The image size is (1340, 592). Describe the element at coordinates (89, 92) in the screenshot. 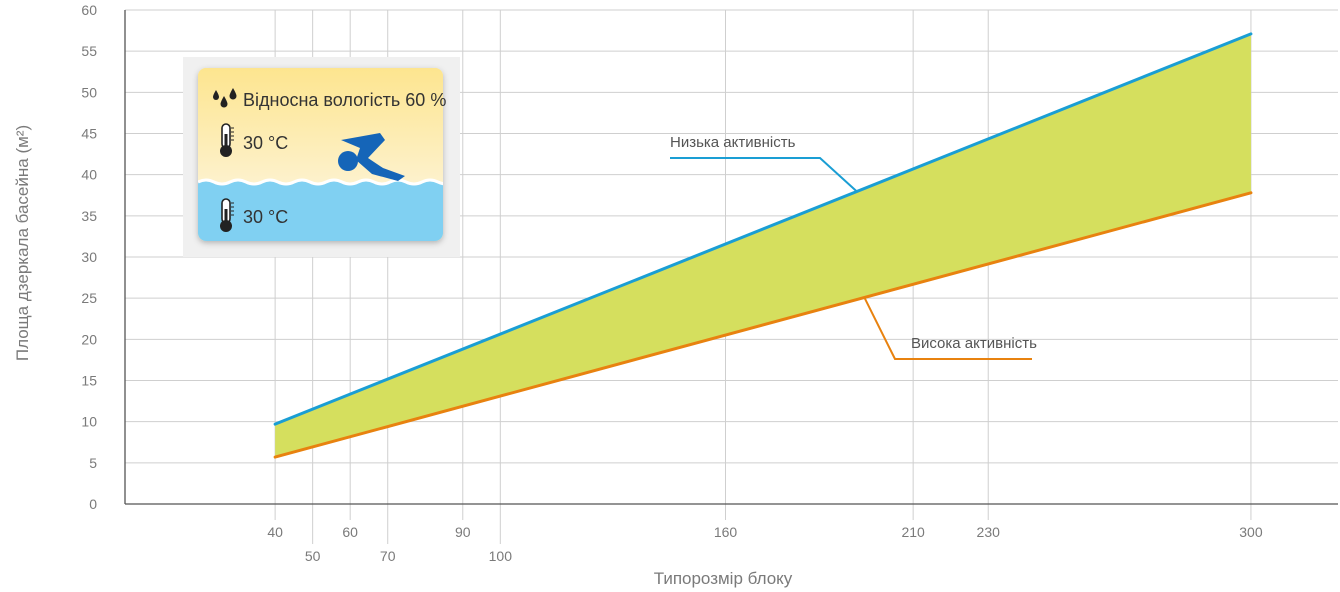

I see `y-tick-label: 50` at that location.